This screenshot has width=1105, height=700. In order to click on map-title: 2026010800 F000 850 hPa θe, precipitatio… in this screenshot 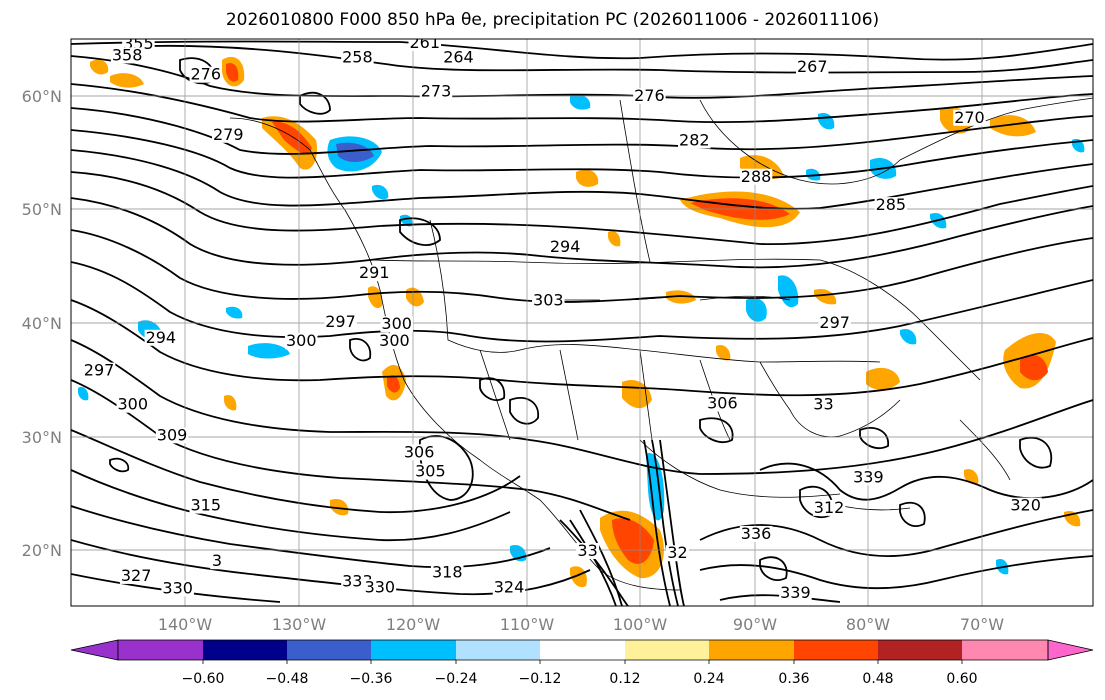, I will do `click(552, 20)`.